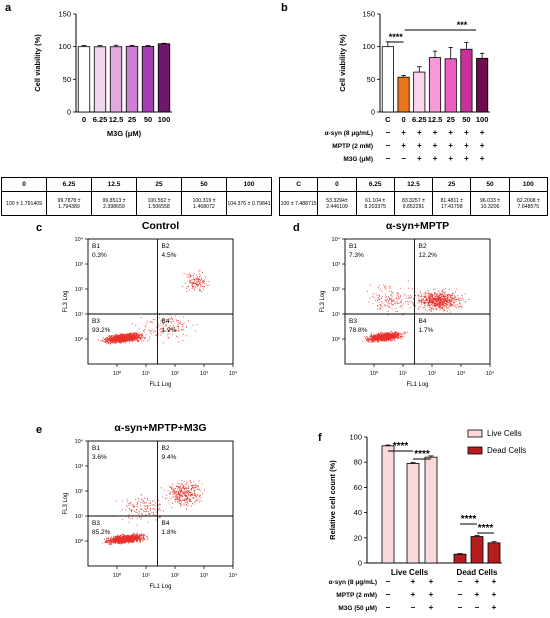 This screenshot has width=550, height=618. What do you see at coordinates (84, 119) in the screenshot?
I see `x-tick-label: 0` at bounding box center [84, 119].